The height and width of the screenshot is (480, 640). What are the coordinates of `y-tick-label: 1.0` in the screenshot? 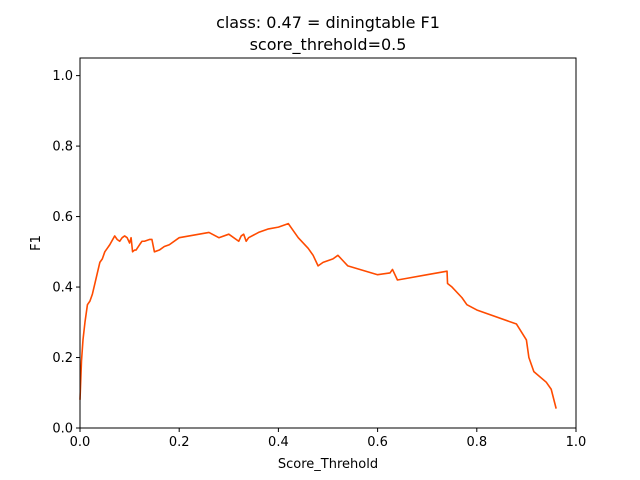 It's located at (62, 76).